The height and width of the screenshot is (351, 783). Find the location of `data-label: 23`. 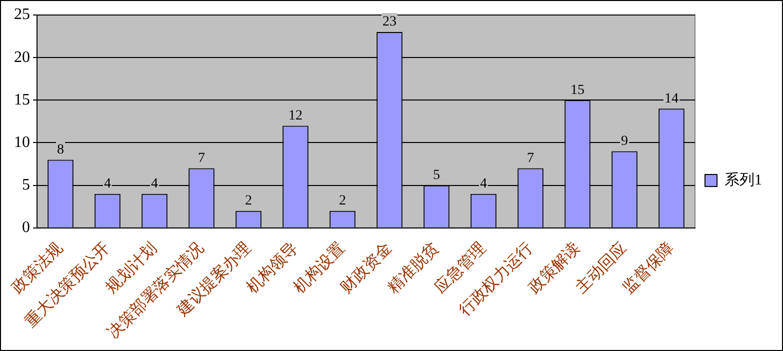

data-label: 23 is located at coordinates (389, 22).